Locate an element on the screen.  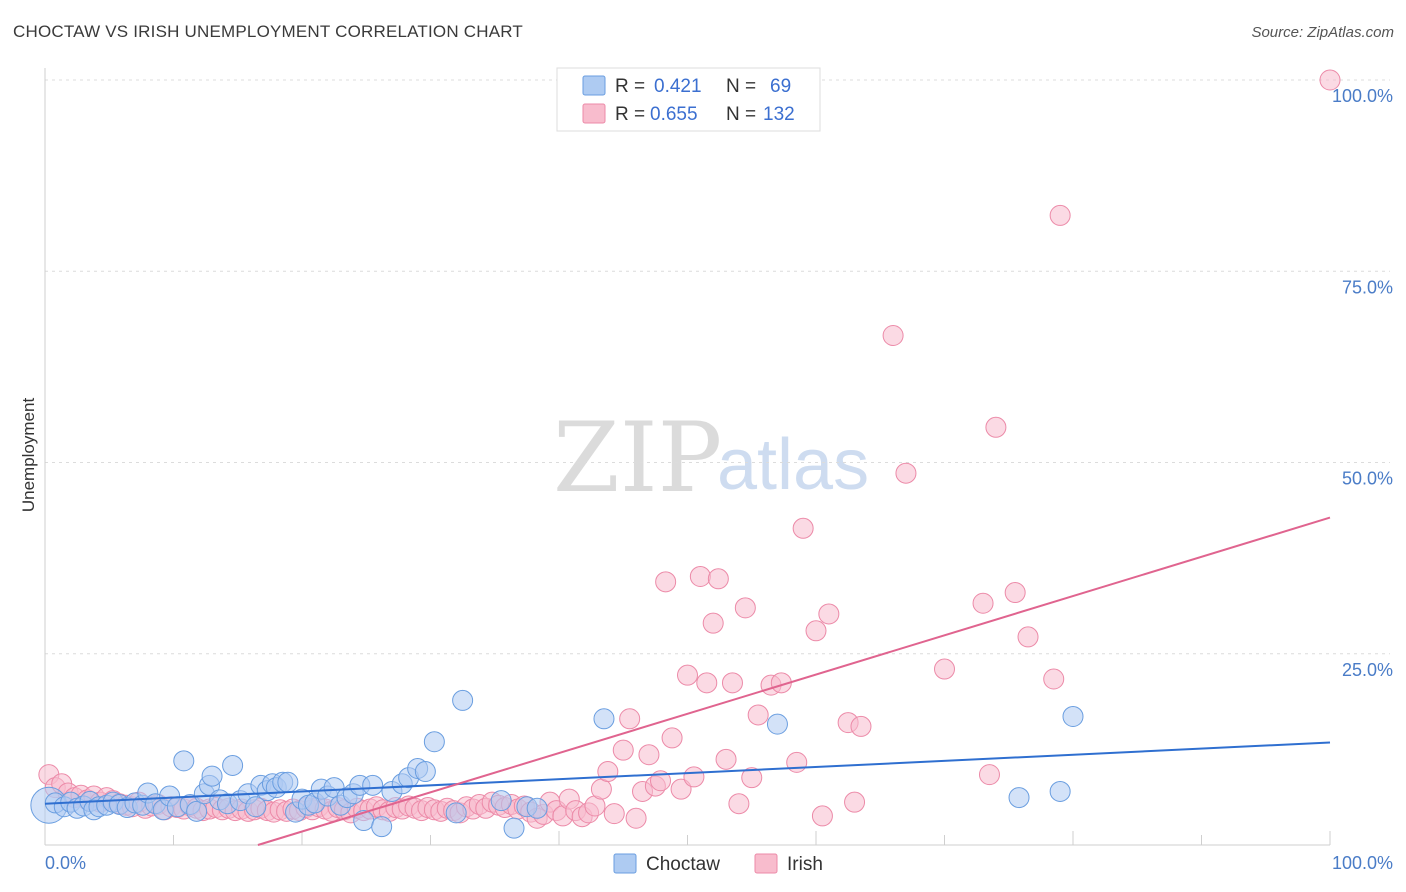
watermark: ZIP atlas is located at coordinates (711, 458).